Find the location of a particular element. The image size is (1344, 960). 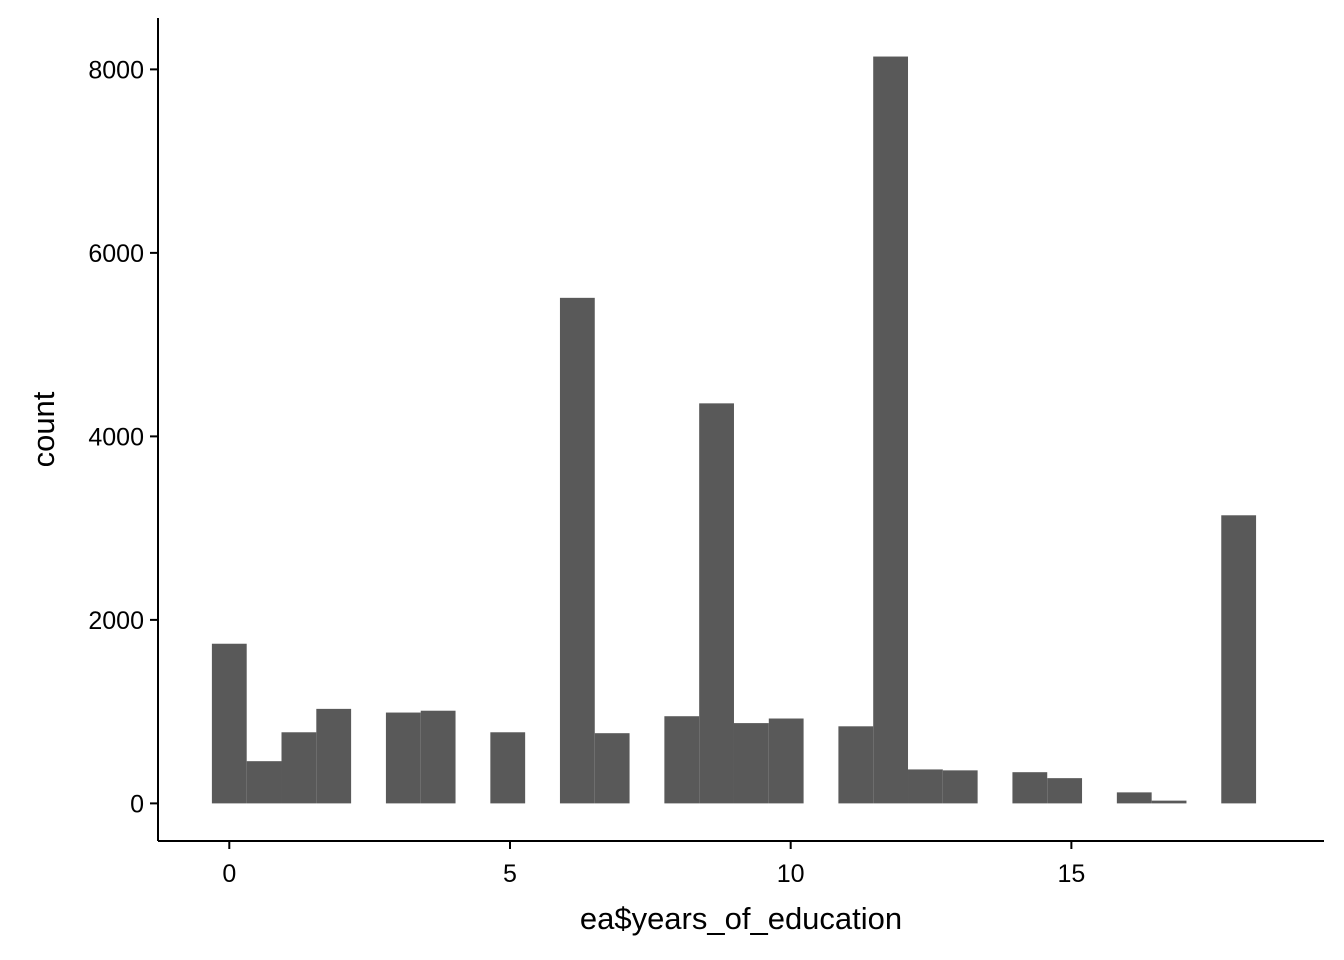

x-tick-label: 15 is located at coordinates (1071, 874).